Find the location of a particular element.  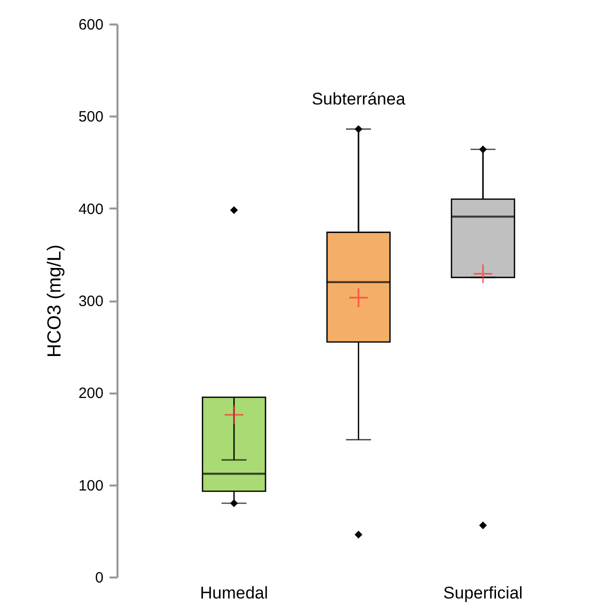

y-tick-label: 0 is located at coordinates (99, 578).